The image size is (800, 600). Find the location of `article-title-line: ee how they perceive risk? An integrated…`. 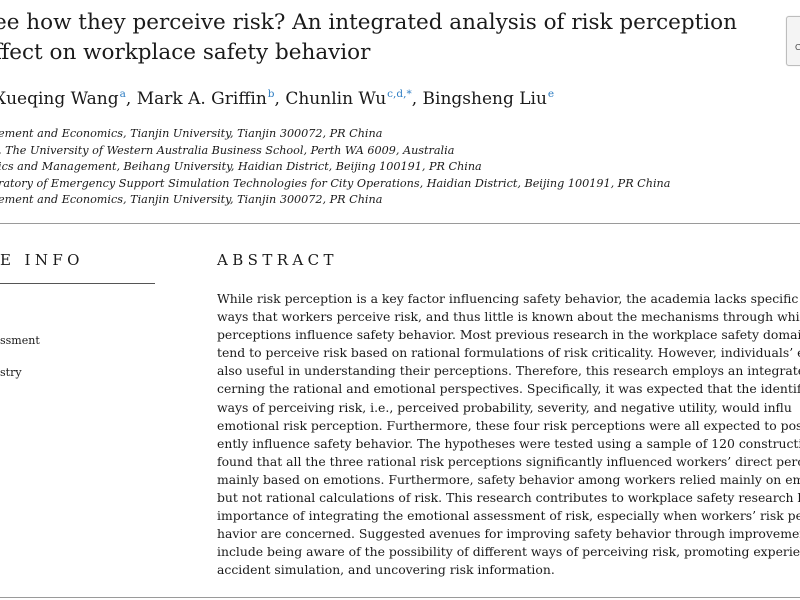

article-title-line: ee how they perceive risk? An integrated… is located at coordinates (368, 22).